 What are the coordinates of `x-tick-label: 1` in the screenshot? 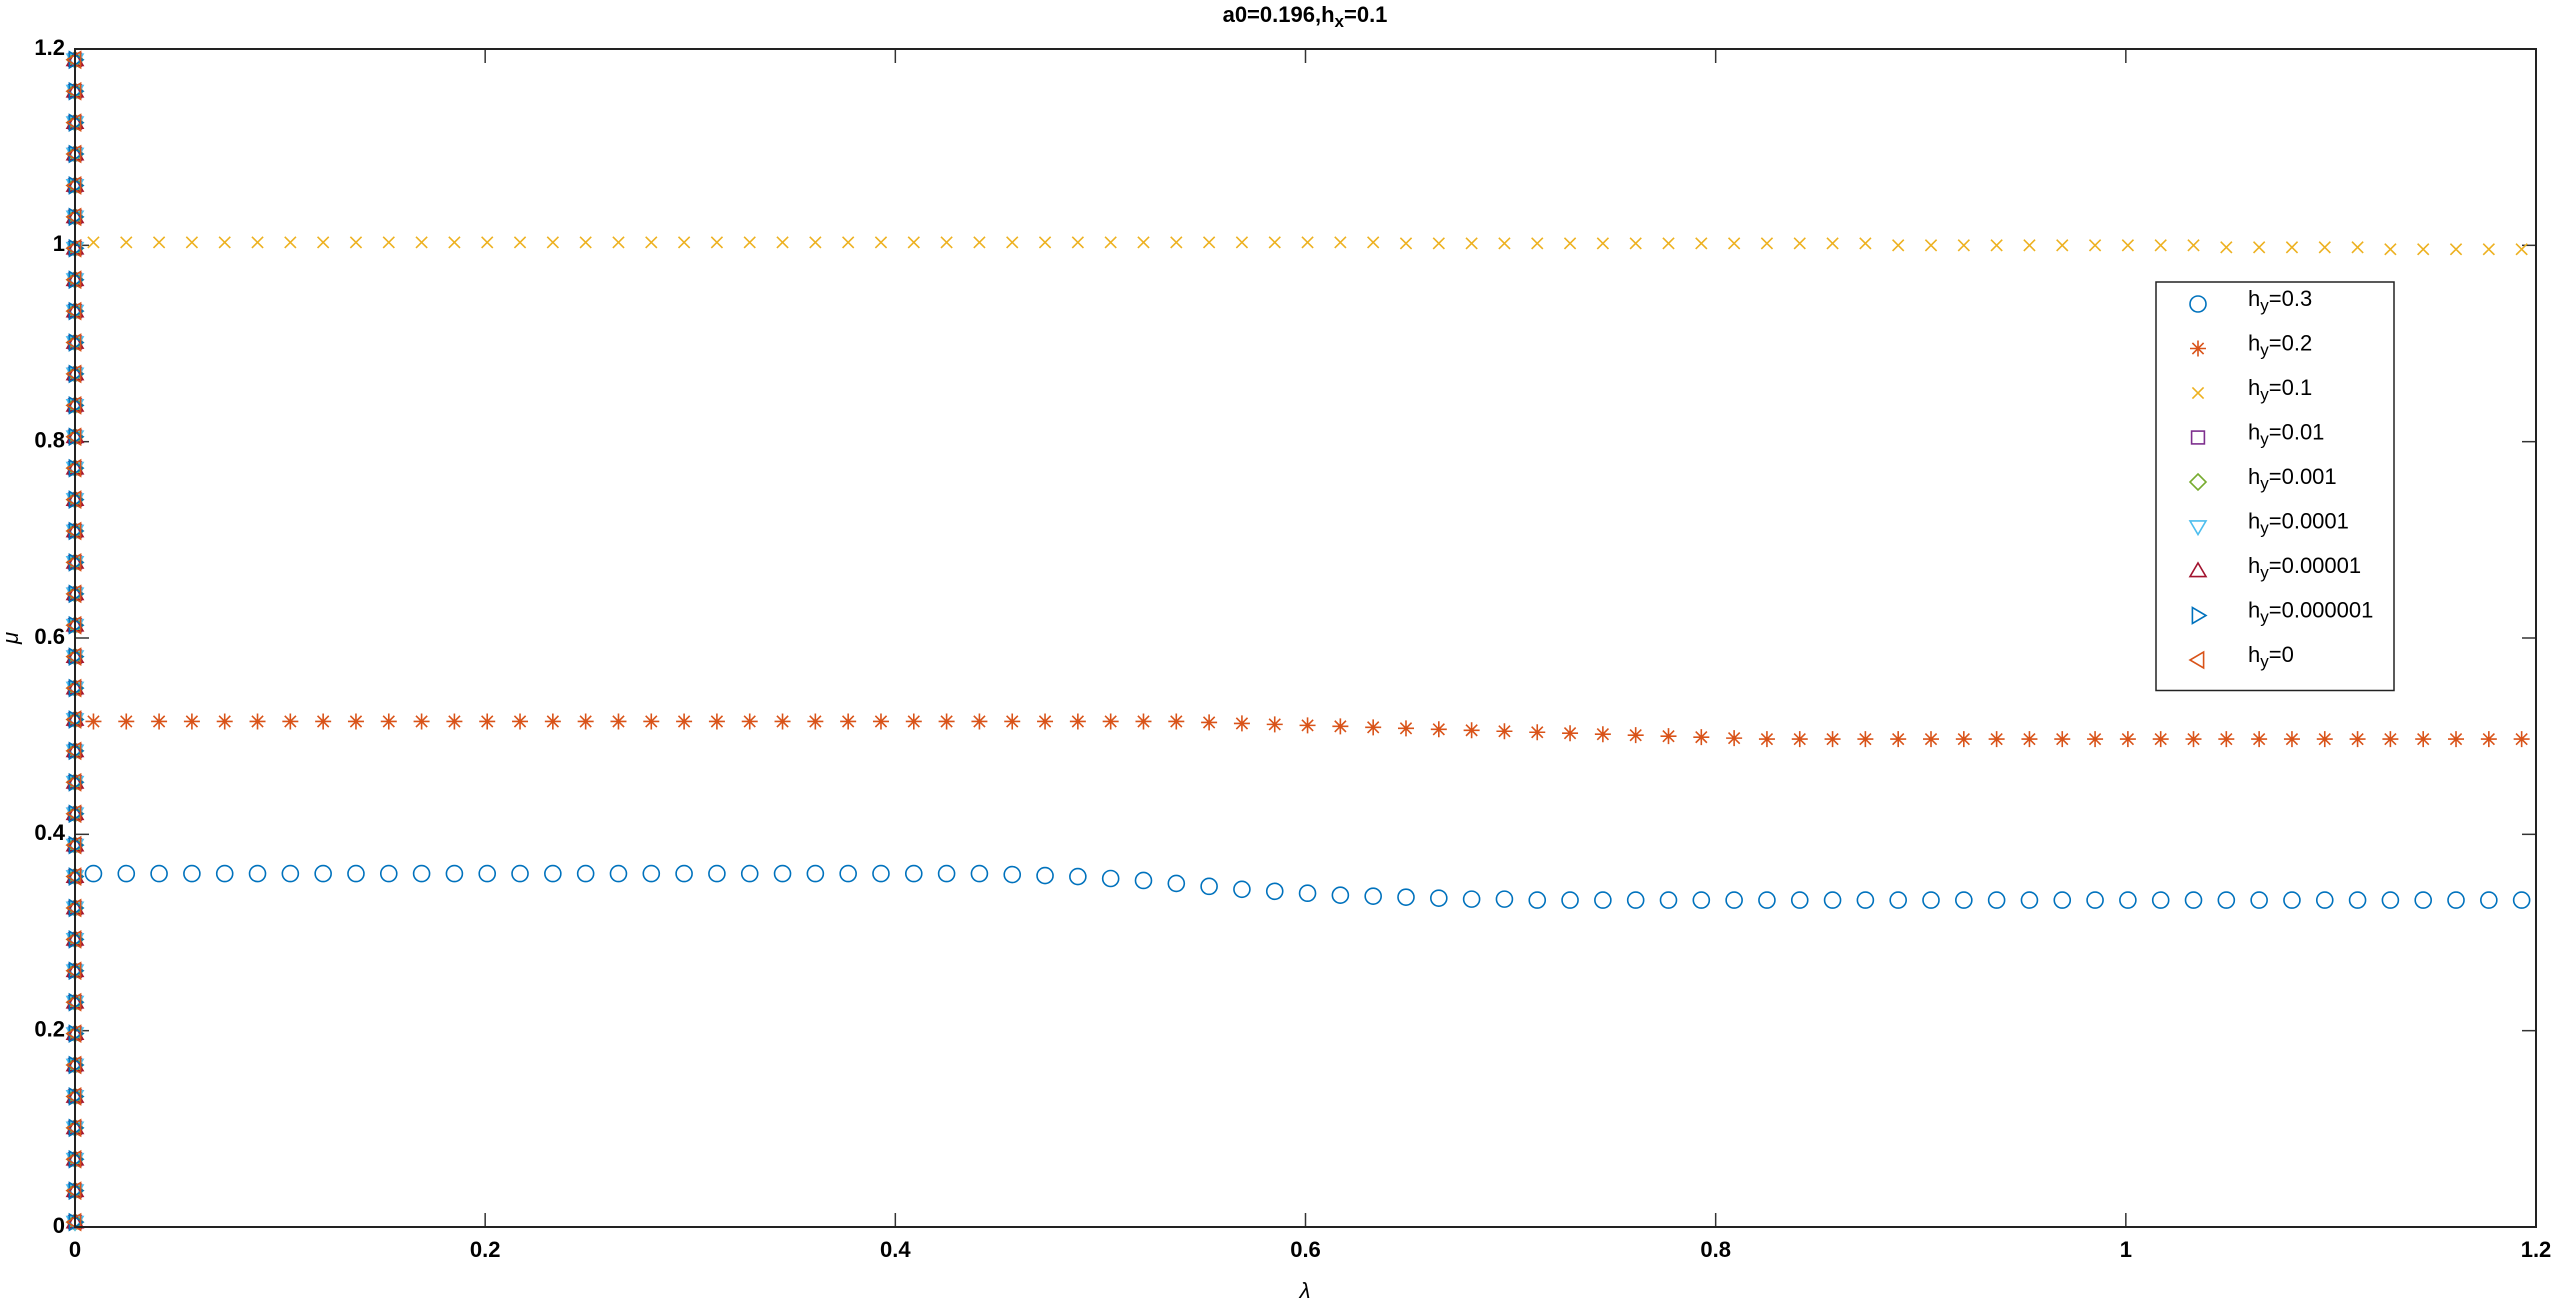 It's located at (2126, 1249).